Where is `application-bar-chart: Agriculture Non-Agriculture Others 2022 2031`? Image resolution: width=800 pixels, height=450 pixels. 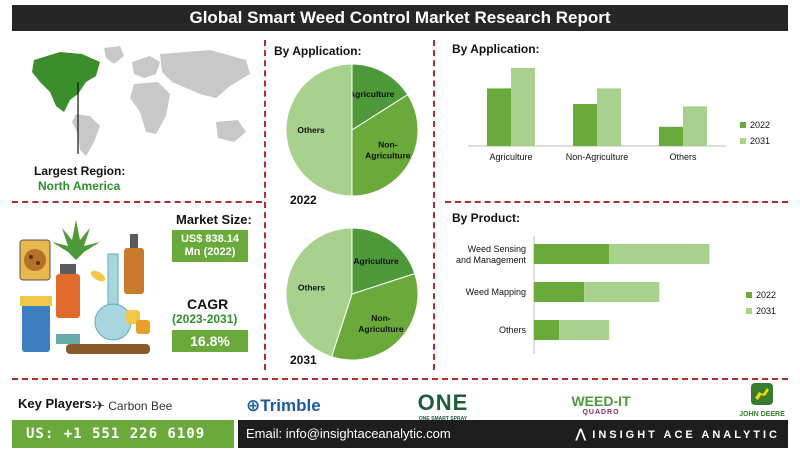 application-bar-chart: Agriculture Non-Agriculture Others 2022 2031 is located at coordinates (619, 115).